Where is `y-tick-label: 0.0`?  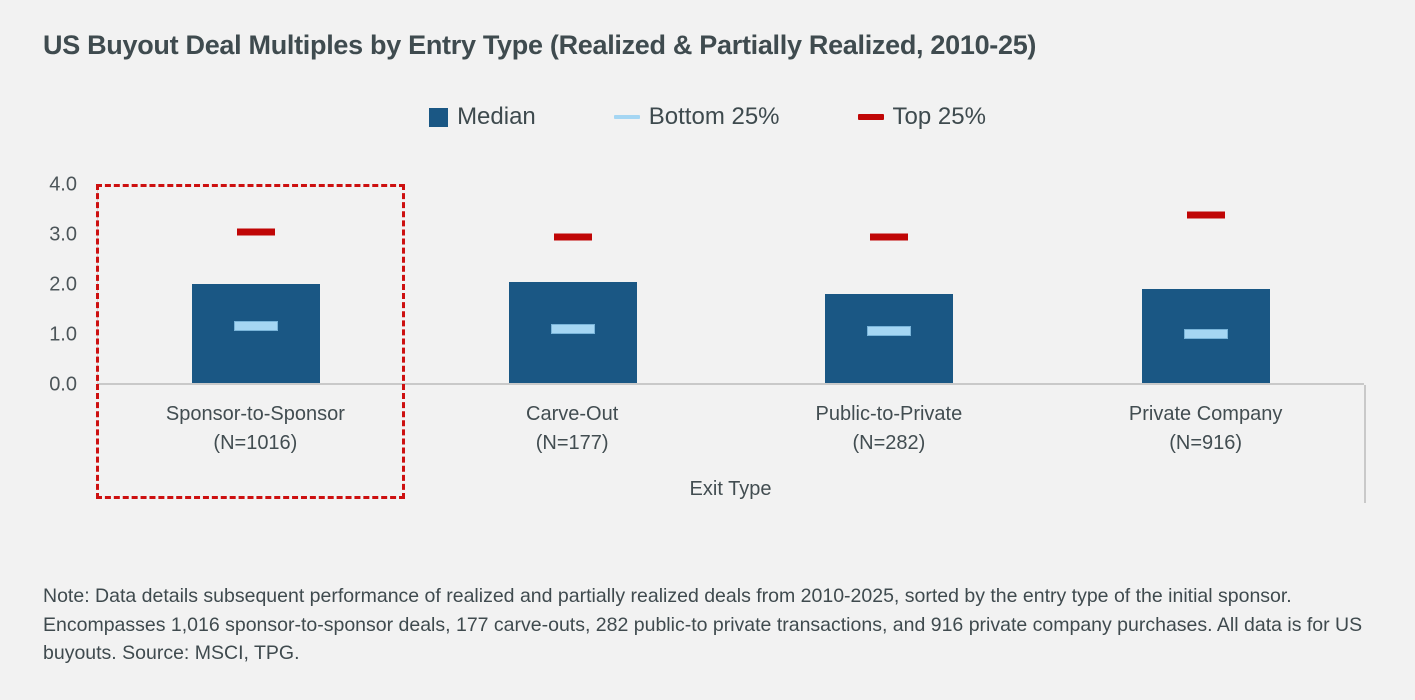 y-tick-label: 0.0 is located at coordinates (63, 384).